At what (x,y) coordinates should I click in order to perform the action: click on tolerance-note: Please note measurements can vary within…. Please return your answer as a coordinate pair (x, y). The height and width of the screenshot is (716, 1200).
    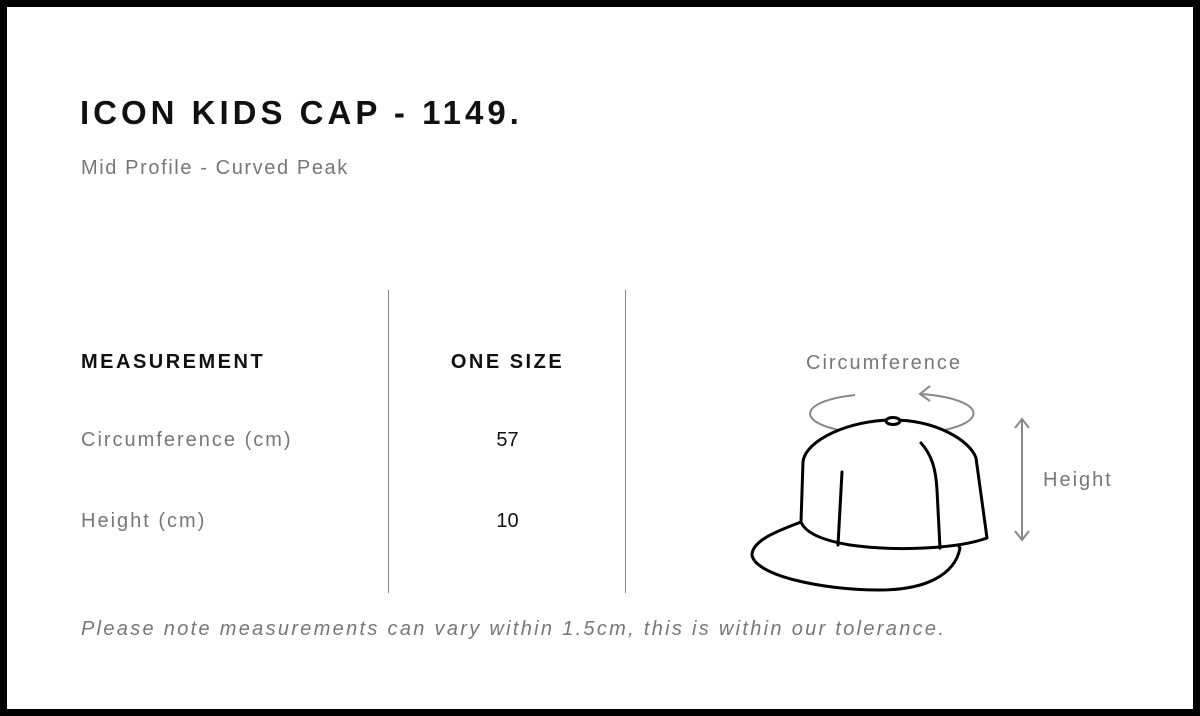
    Looking at the image, I should click on (514, 629).